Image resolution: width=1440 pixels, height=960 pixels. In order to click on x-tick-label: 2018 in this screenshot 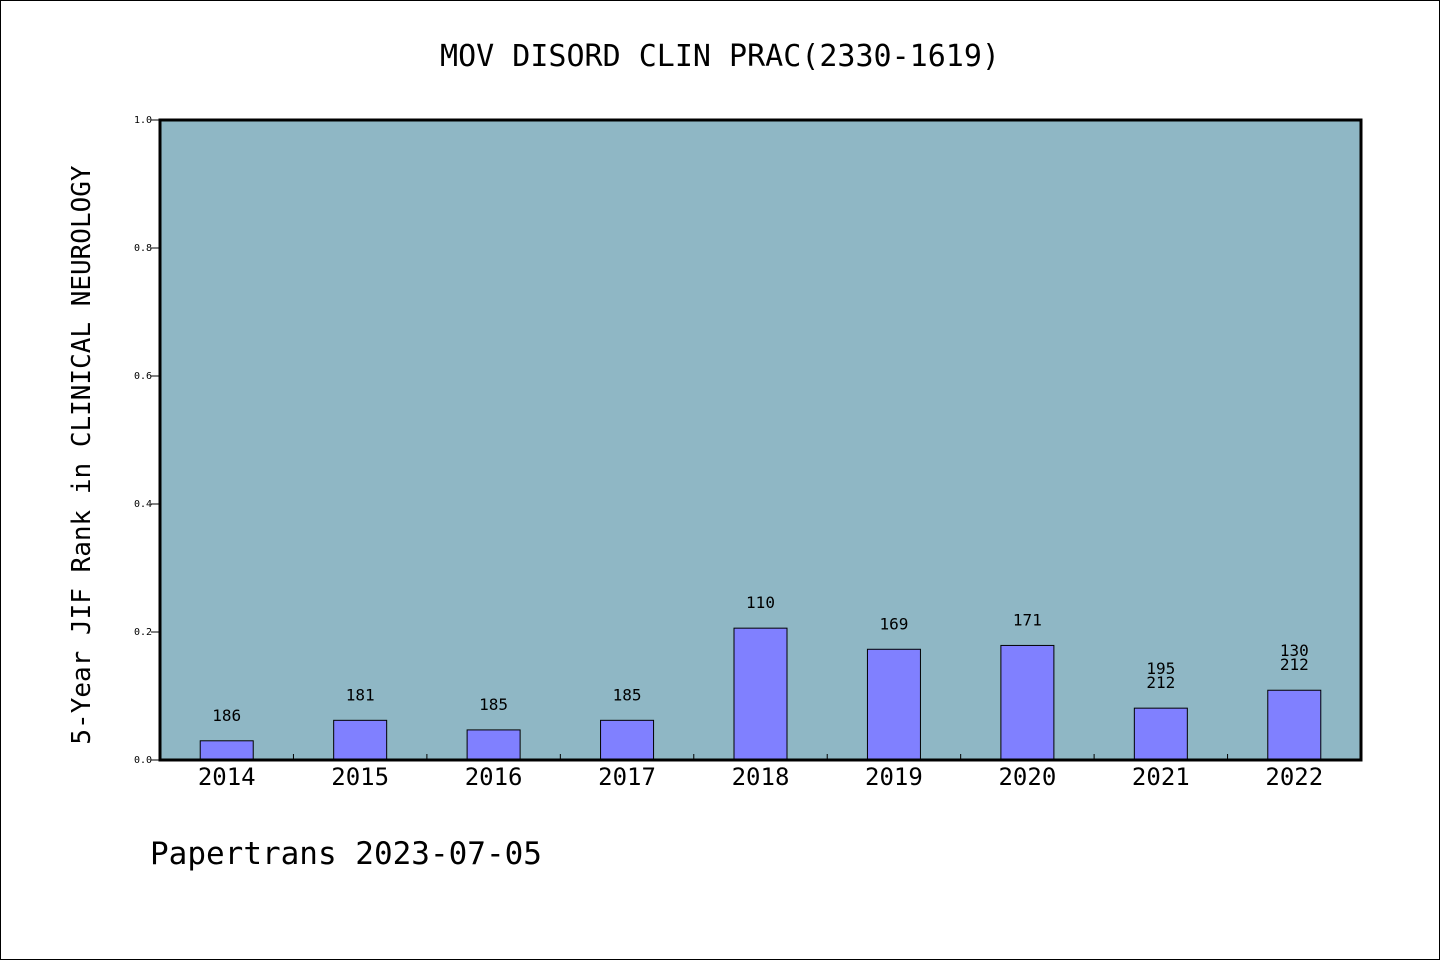, I will do `click(761, 777)`.